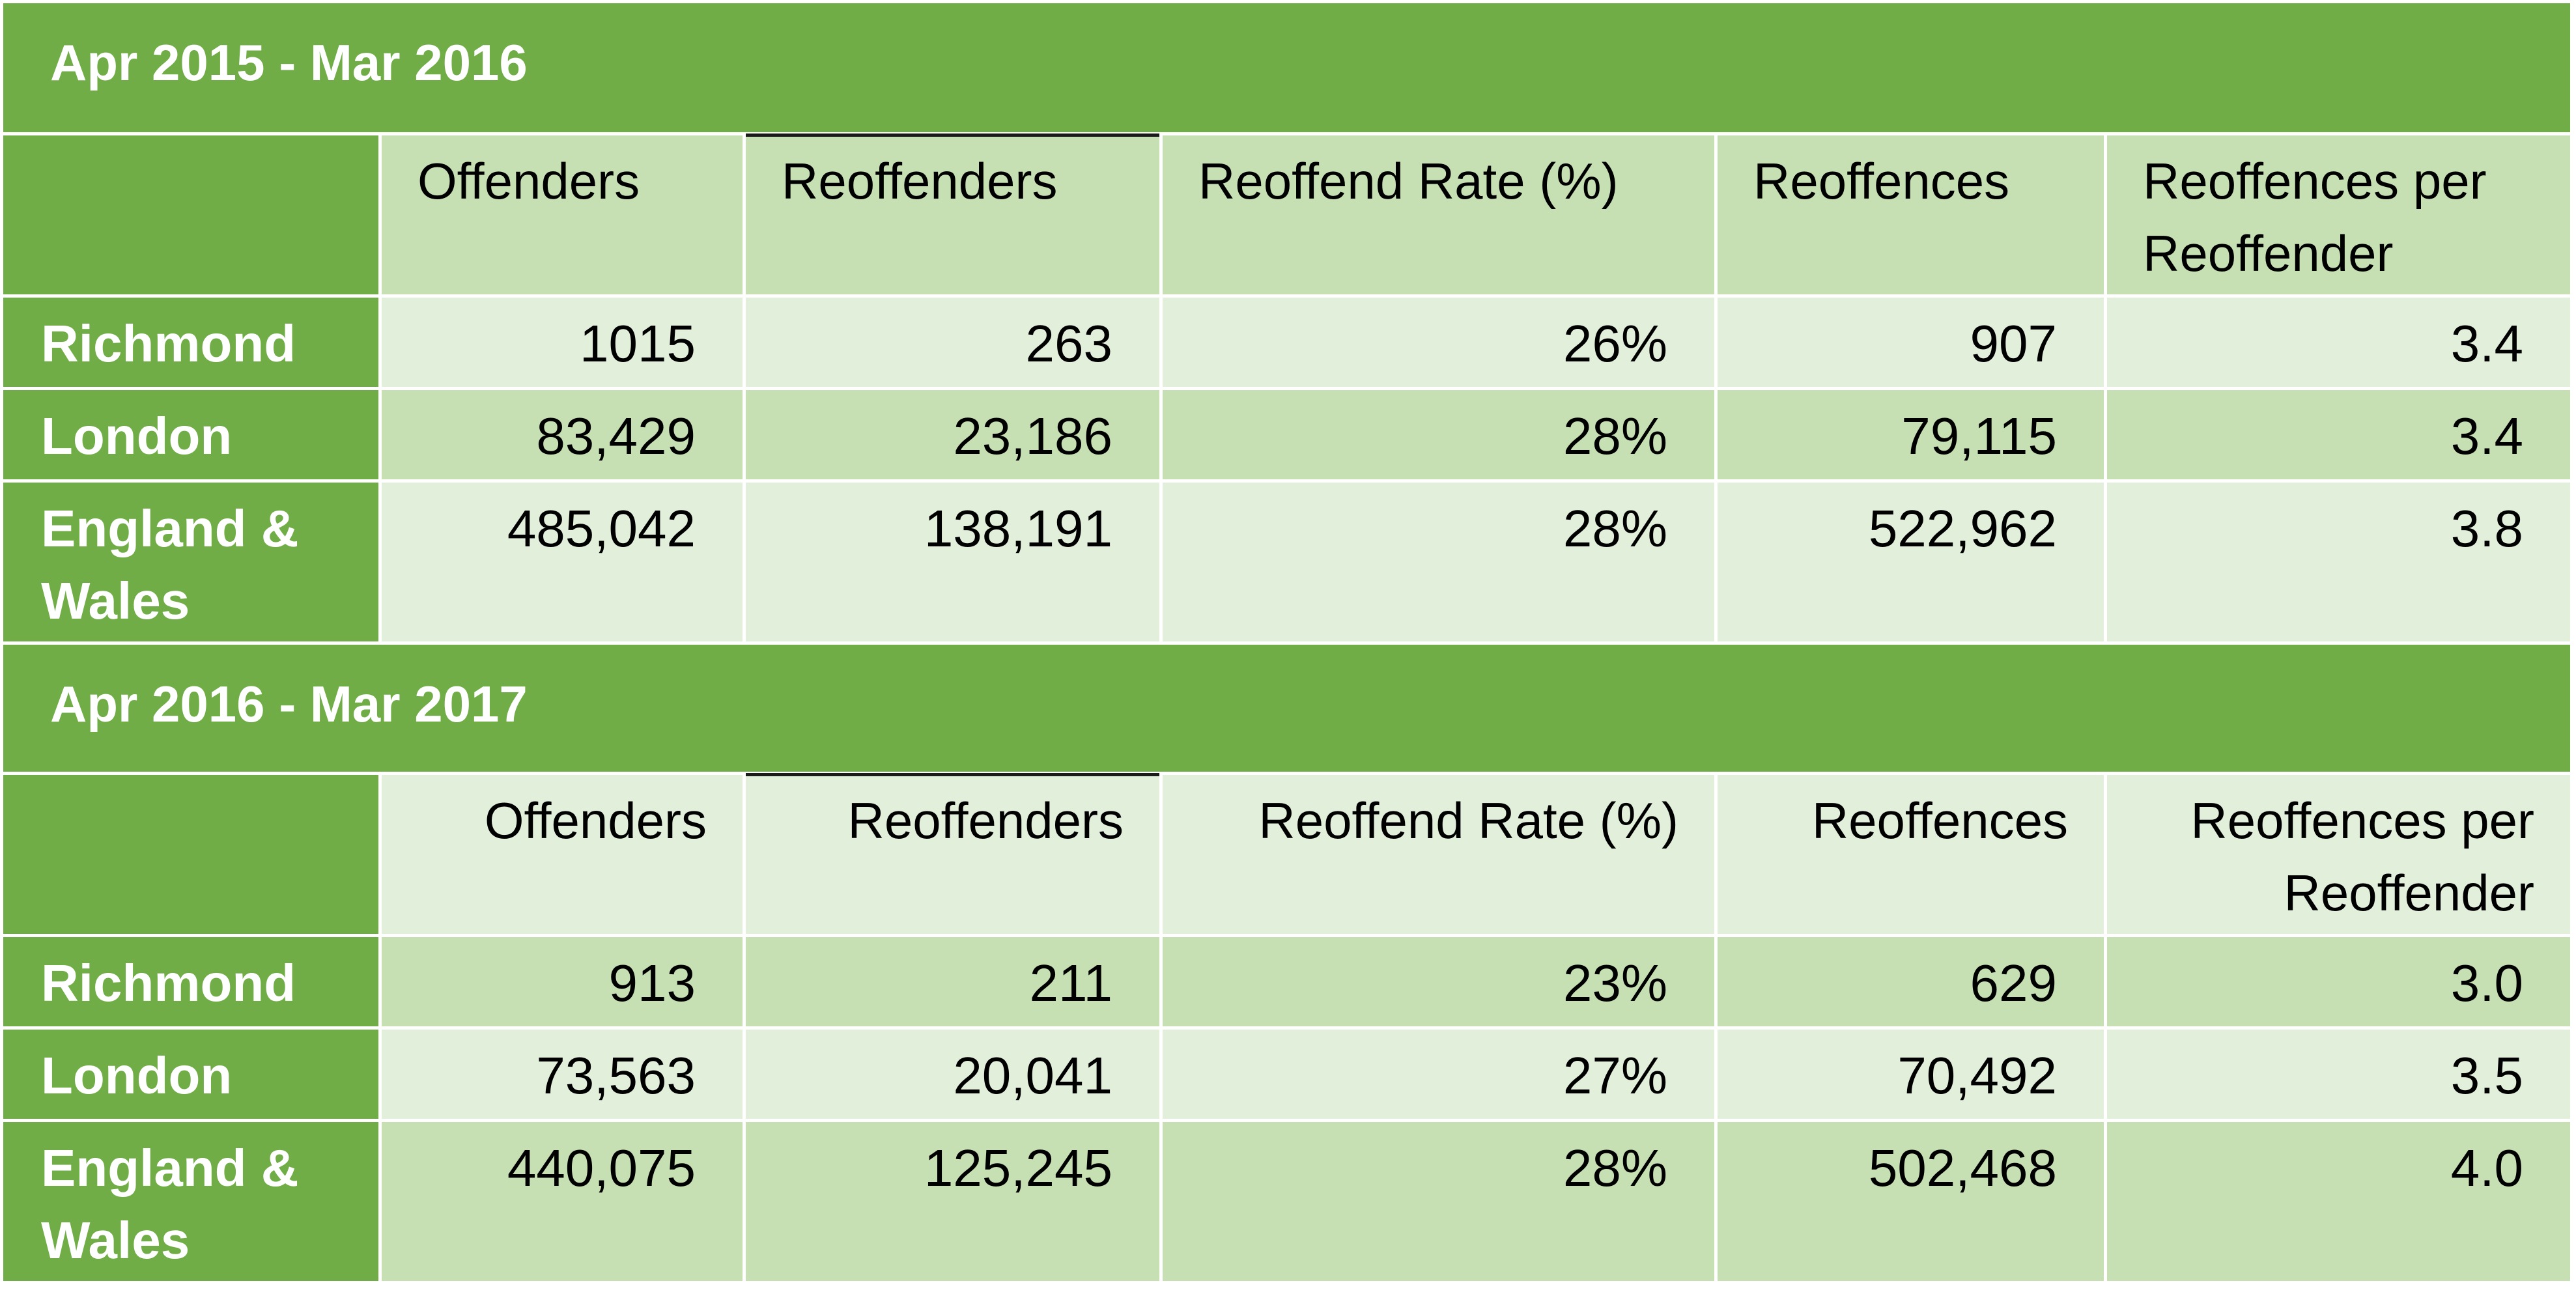 The image size is (2576, 1307). I want to click on table-cell: 27%, so click(1438, 1074).